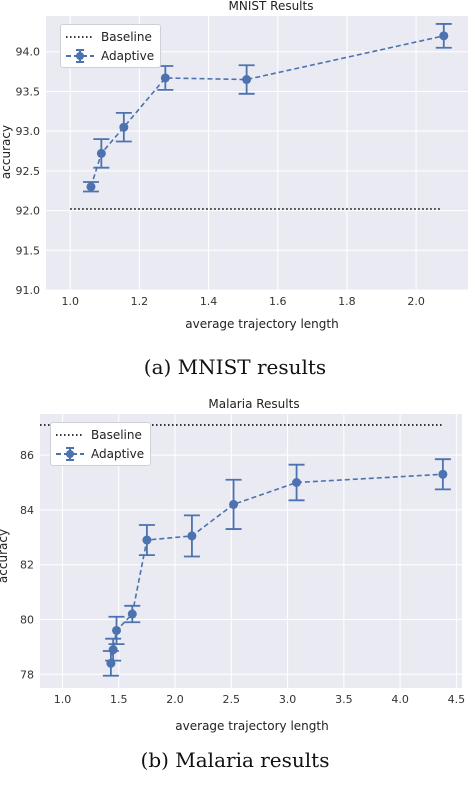 Image resolution: width=470 pixels, height=786 pixels. Describe the element at coordinates (140, 301) in the screenshot. I see `x-tick-label: 1.2` at that location.